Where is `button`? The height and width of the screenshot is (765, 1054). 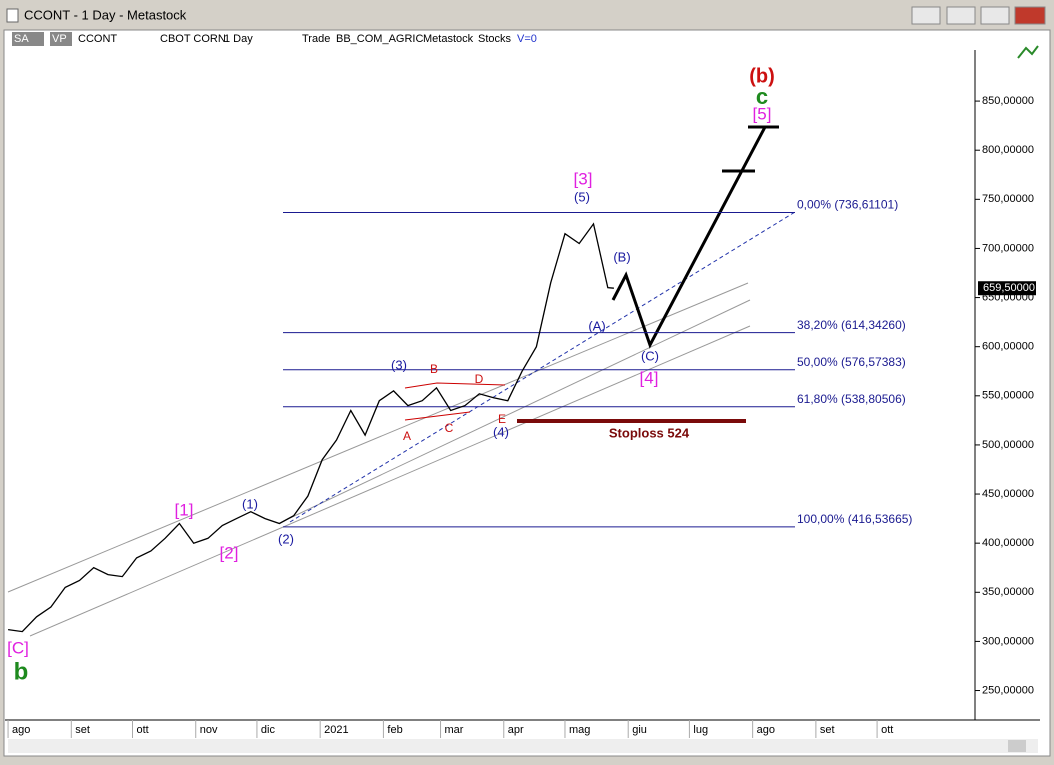
button is located at coordinates (926, 15).